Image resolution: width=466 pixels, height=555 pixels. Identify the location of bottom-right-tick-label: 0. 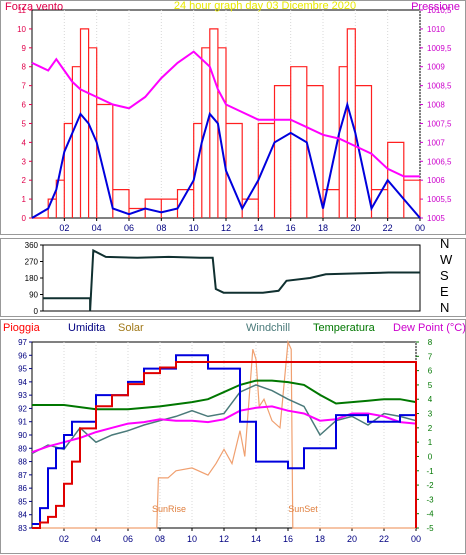
(430, 456).